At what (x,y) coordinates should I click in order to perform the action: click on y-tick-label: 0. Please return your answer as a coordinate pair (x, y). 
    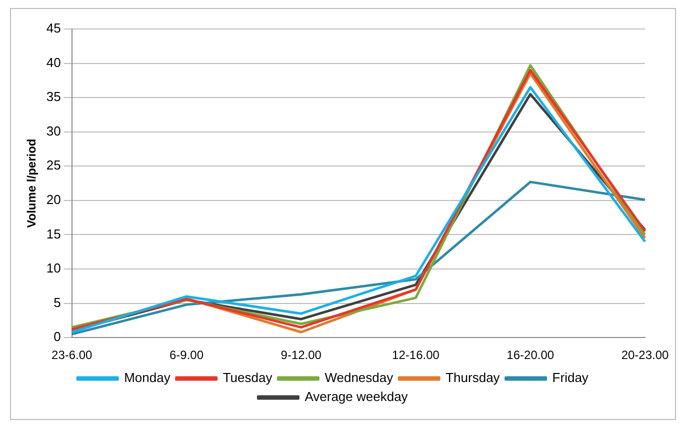
    Looking at the image, I should click on (57, 336).